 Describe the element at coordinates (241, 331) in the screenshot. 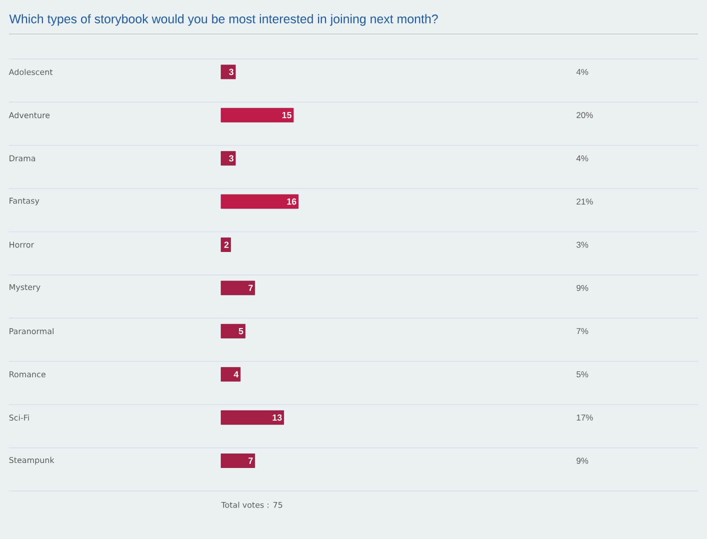

I see `data-label: 5` at that location.